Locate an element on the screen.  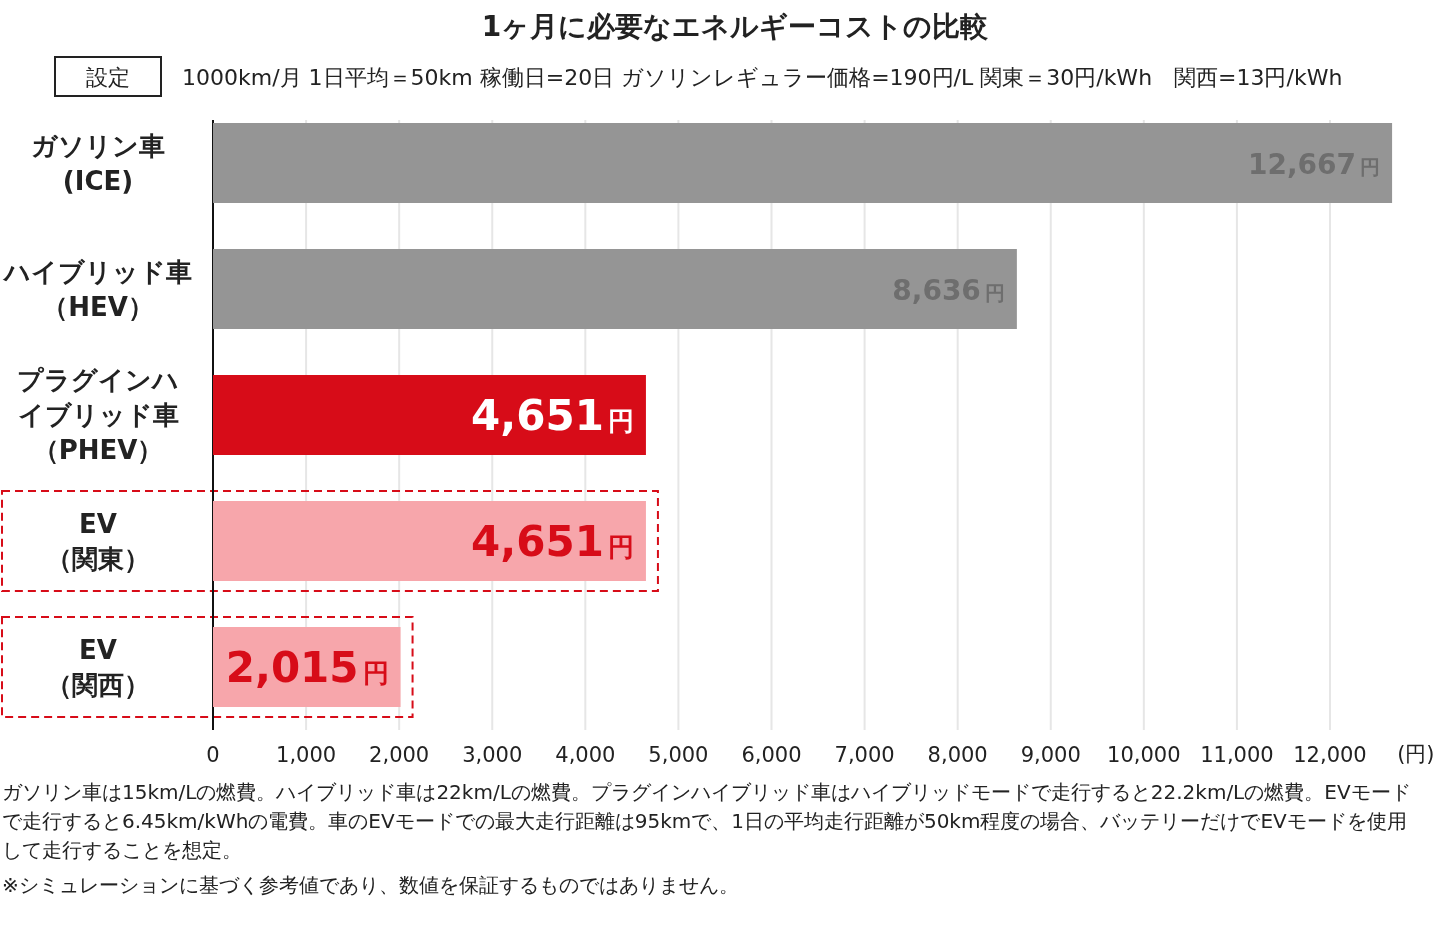
x-tick-label: 4,000 is located at coordinates (585, 755).